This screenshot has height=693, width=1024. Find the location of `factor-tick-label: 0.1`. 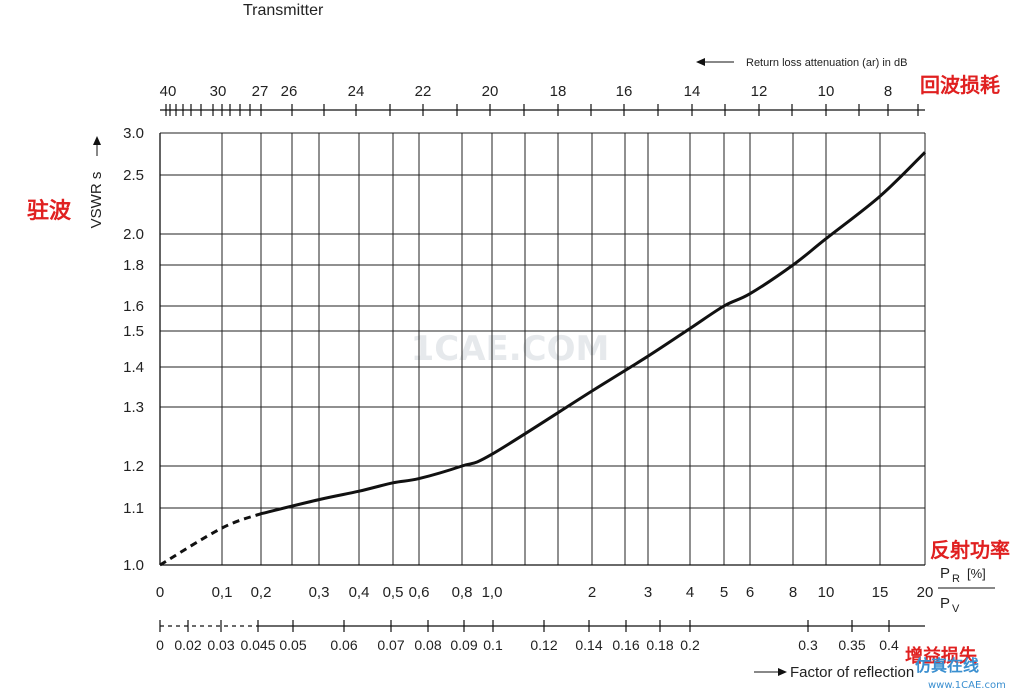

factor-tick-label: 0.1 is located at coordinates (493, 645).